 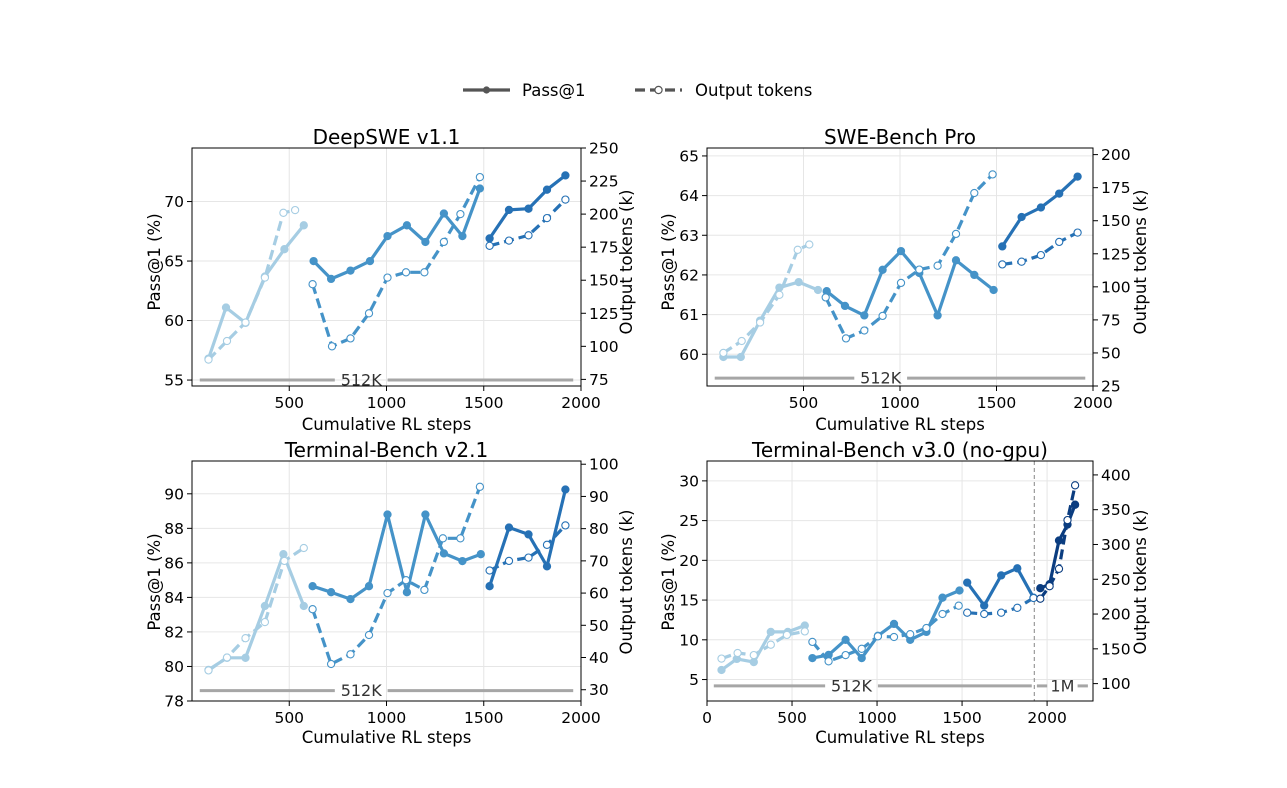 I want to click on y-tick-label: 62, so click(x=689, y=275).